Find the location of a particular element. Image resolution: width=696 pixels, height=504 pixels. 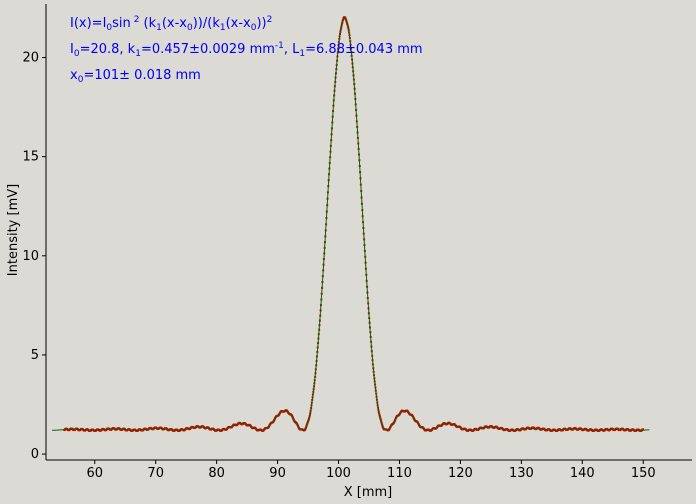

y-tick-label: 0 is located at coordinates (35, 454).